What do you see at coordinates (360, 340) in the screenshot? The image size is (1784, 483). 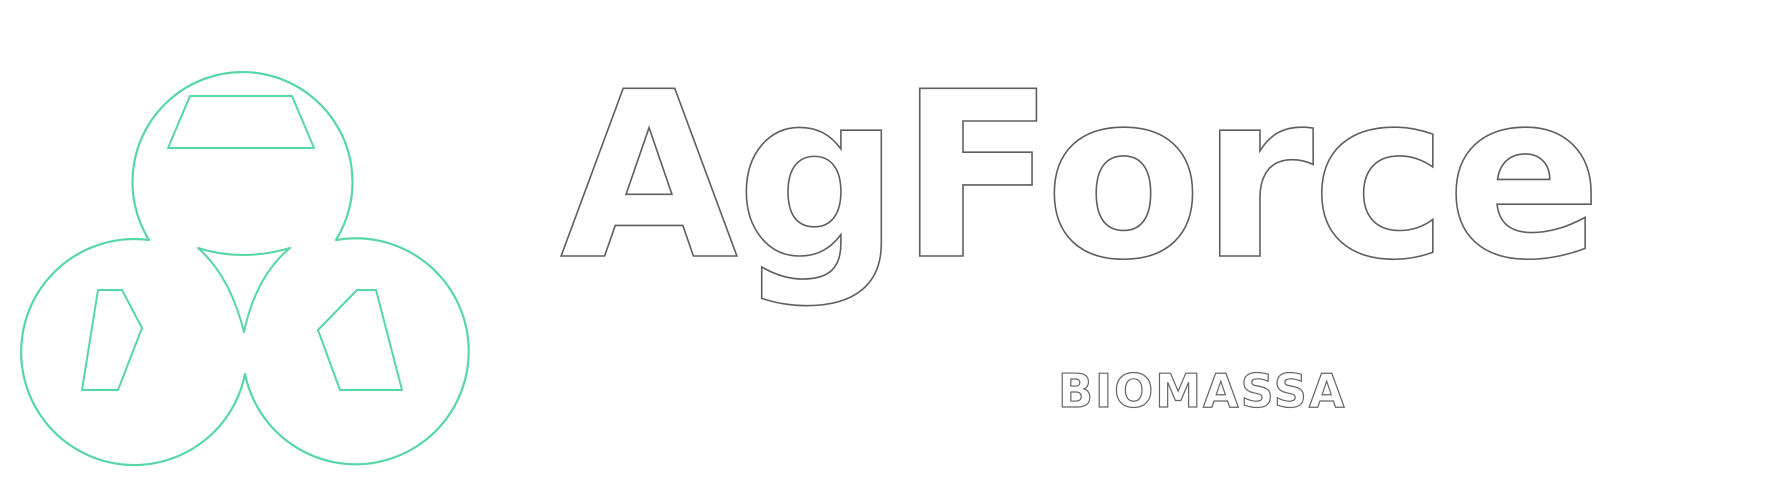 I see `emblem-right-cutout` at bounding box center [360, 340].